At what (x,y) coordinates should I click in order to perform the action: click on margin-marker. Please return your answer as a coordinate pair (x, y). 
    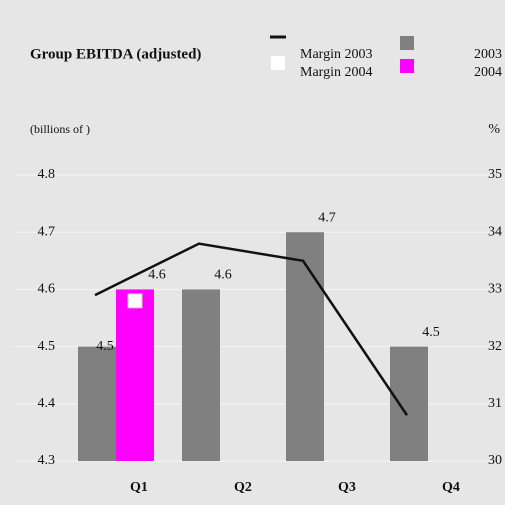
    Looking at the image, I should click on (135, 301).